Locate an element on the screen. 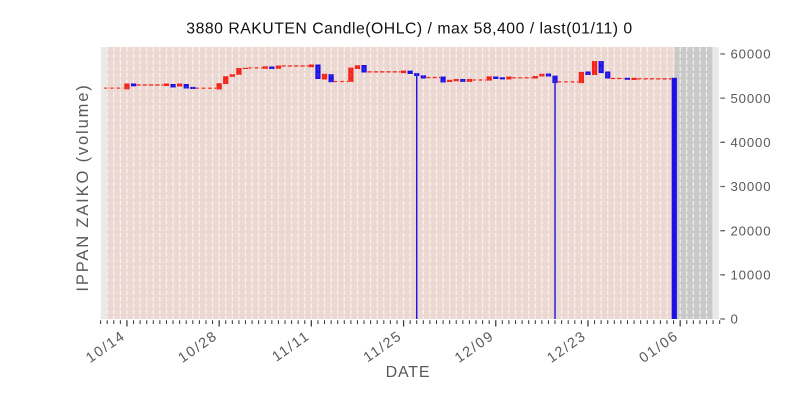 The width and height of the screenshot is (800, 405). svg-text: 12/23 is located at coordinates (566, 347).